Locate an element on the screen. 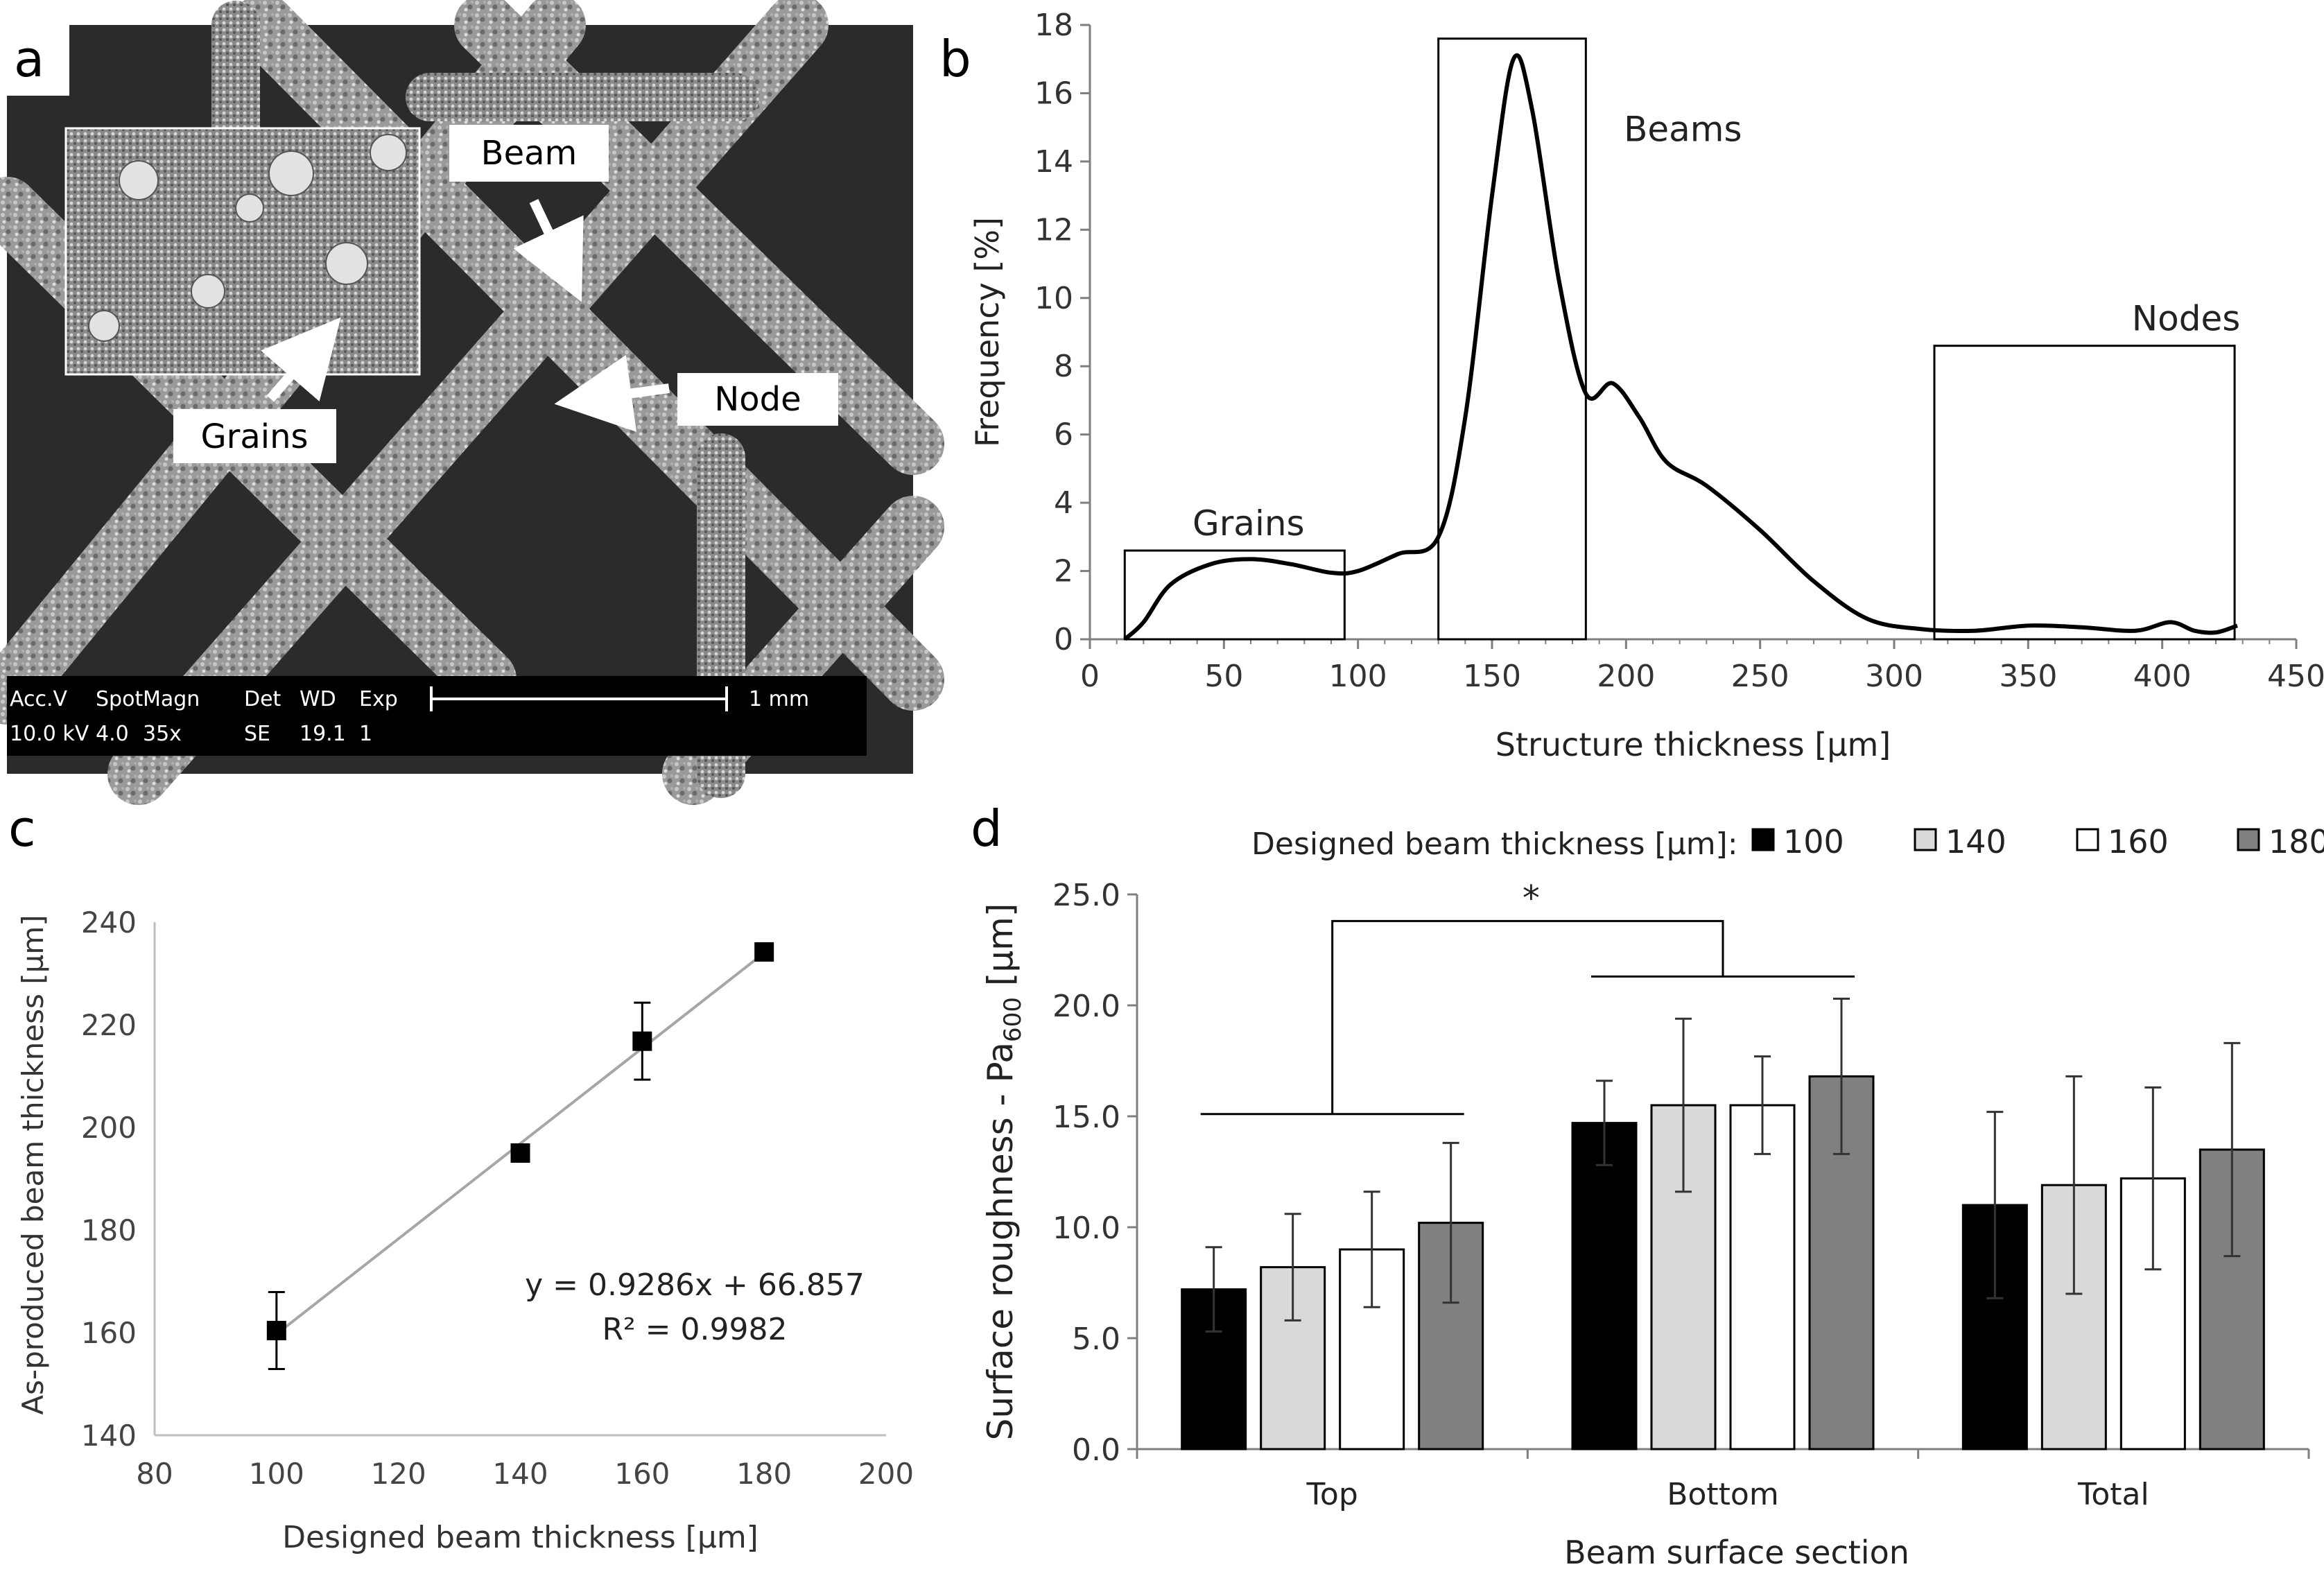  sem-info-label: Acc.V is located at coordinates (39, 699).